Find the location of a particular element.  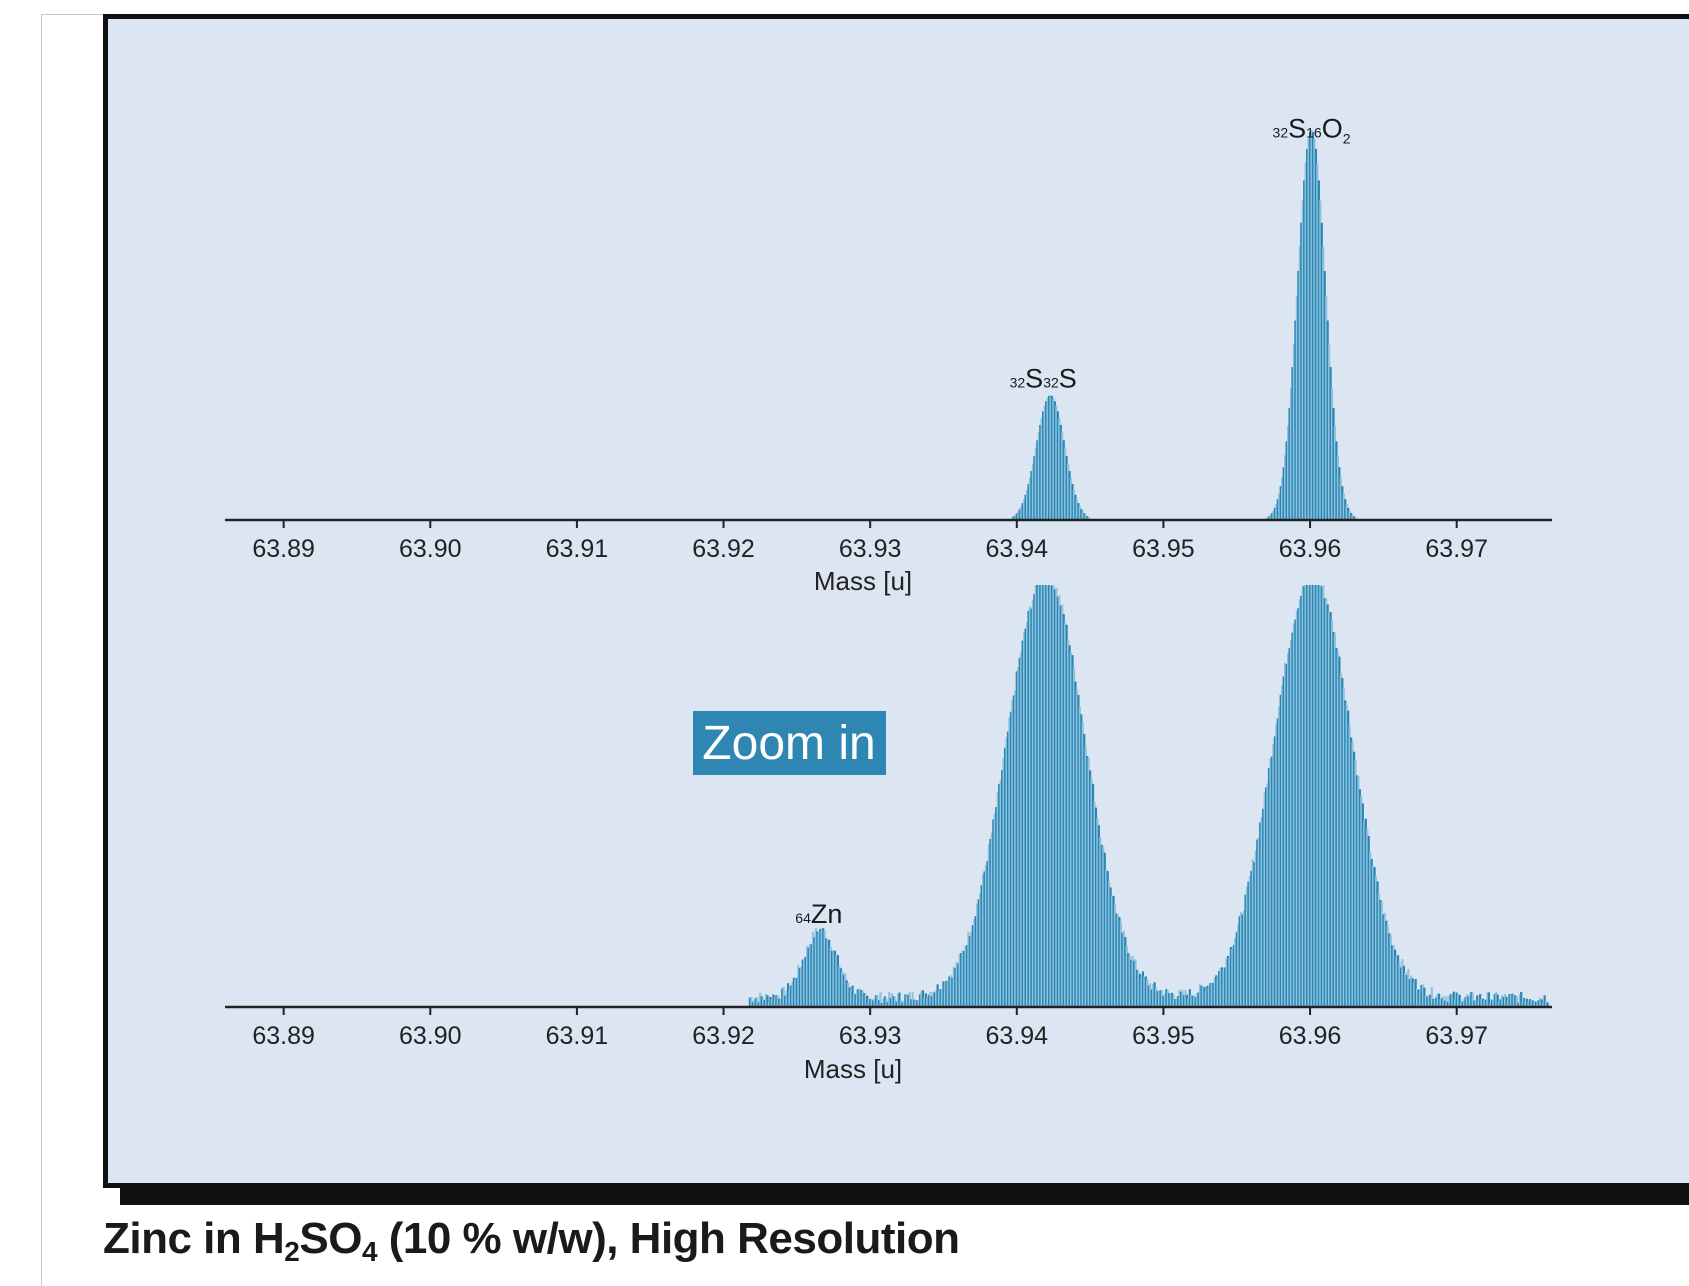

x-tick-label: 63.95 is located at coordinates (1163, 1036).